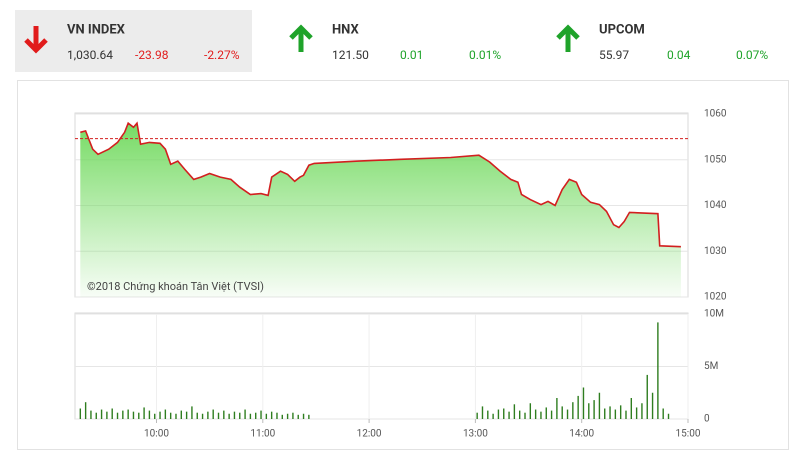  Describe the element at coordinates (96, 29) in the screenshot. I see `ticker-name: VN INDEX` at that location.